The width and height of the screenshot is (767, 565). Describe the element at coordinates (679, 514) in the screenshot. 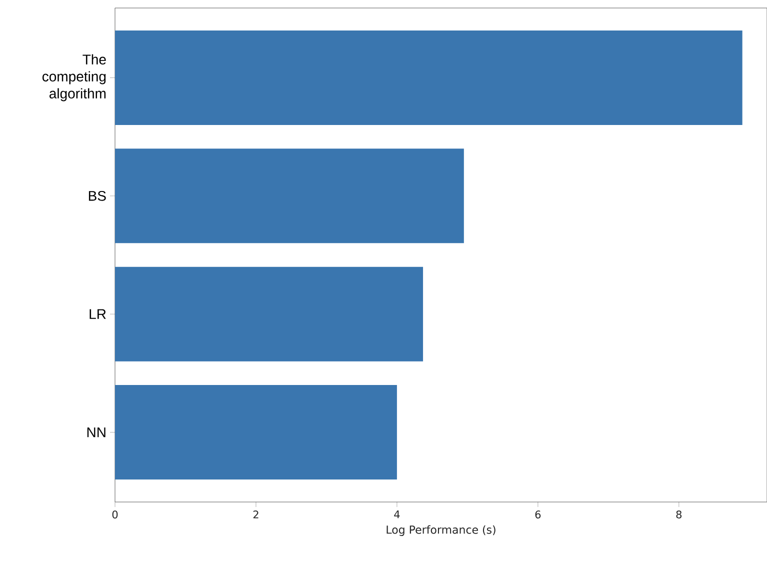

I see `x-tick-label: 8` at that location.